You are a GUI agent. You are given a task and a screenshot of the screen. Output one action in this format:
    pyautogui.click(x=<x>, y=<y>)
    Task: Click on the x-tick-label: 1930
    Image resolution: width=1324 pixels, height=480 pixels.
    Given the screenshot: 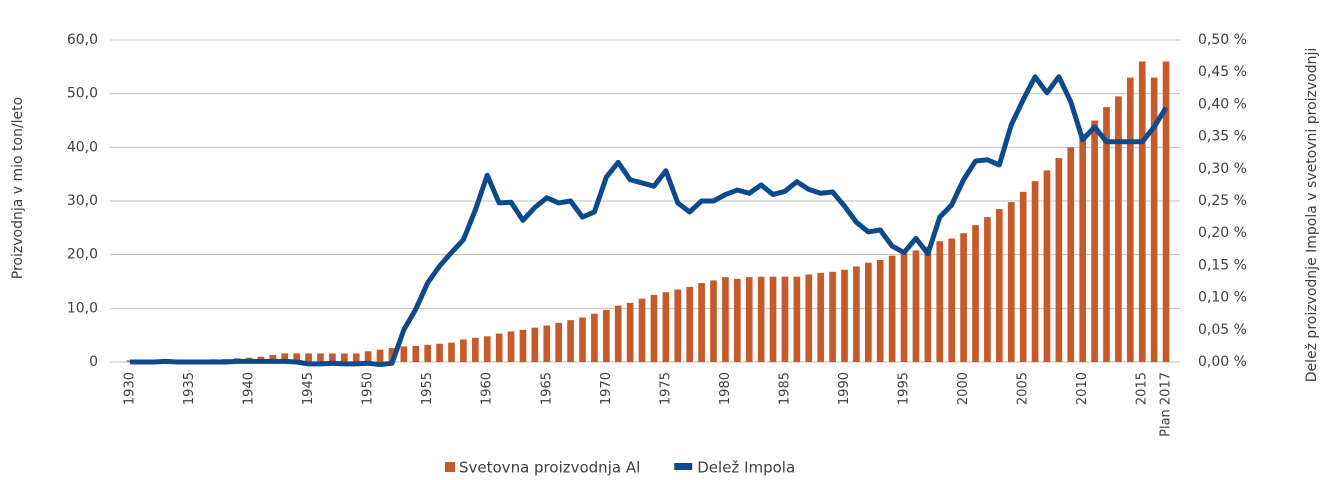 What is the action you would take?
    pyautogui.click(x=129, y=388)
    